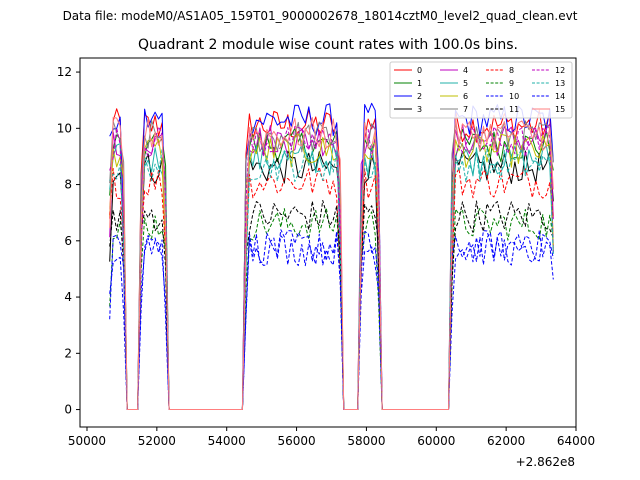 The width and height of the screenshot is (640, 480). Describe the element at coordinates (366, 441) in the screenshot. I see `x-tick-label: 58000` at that location.